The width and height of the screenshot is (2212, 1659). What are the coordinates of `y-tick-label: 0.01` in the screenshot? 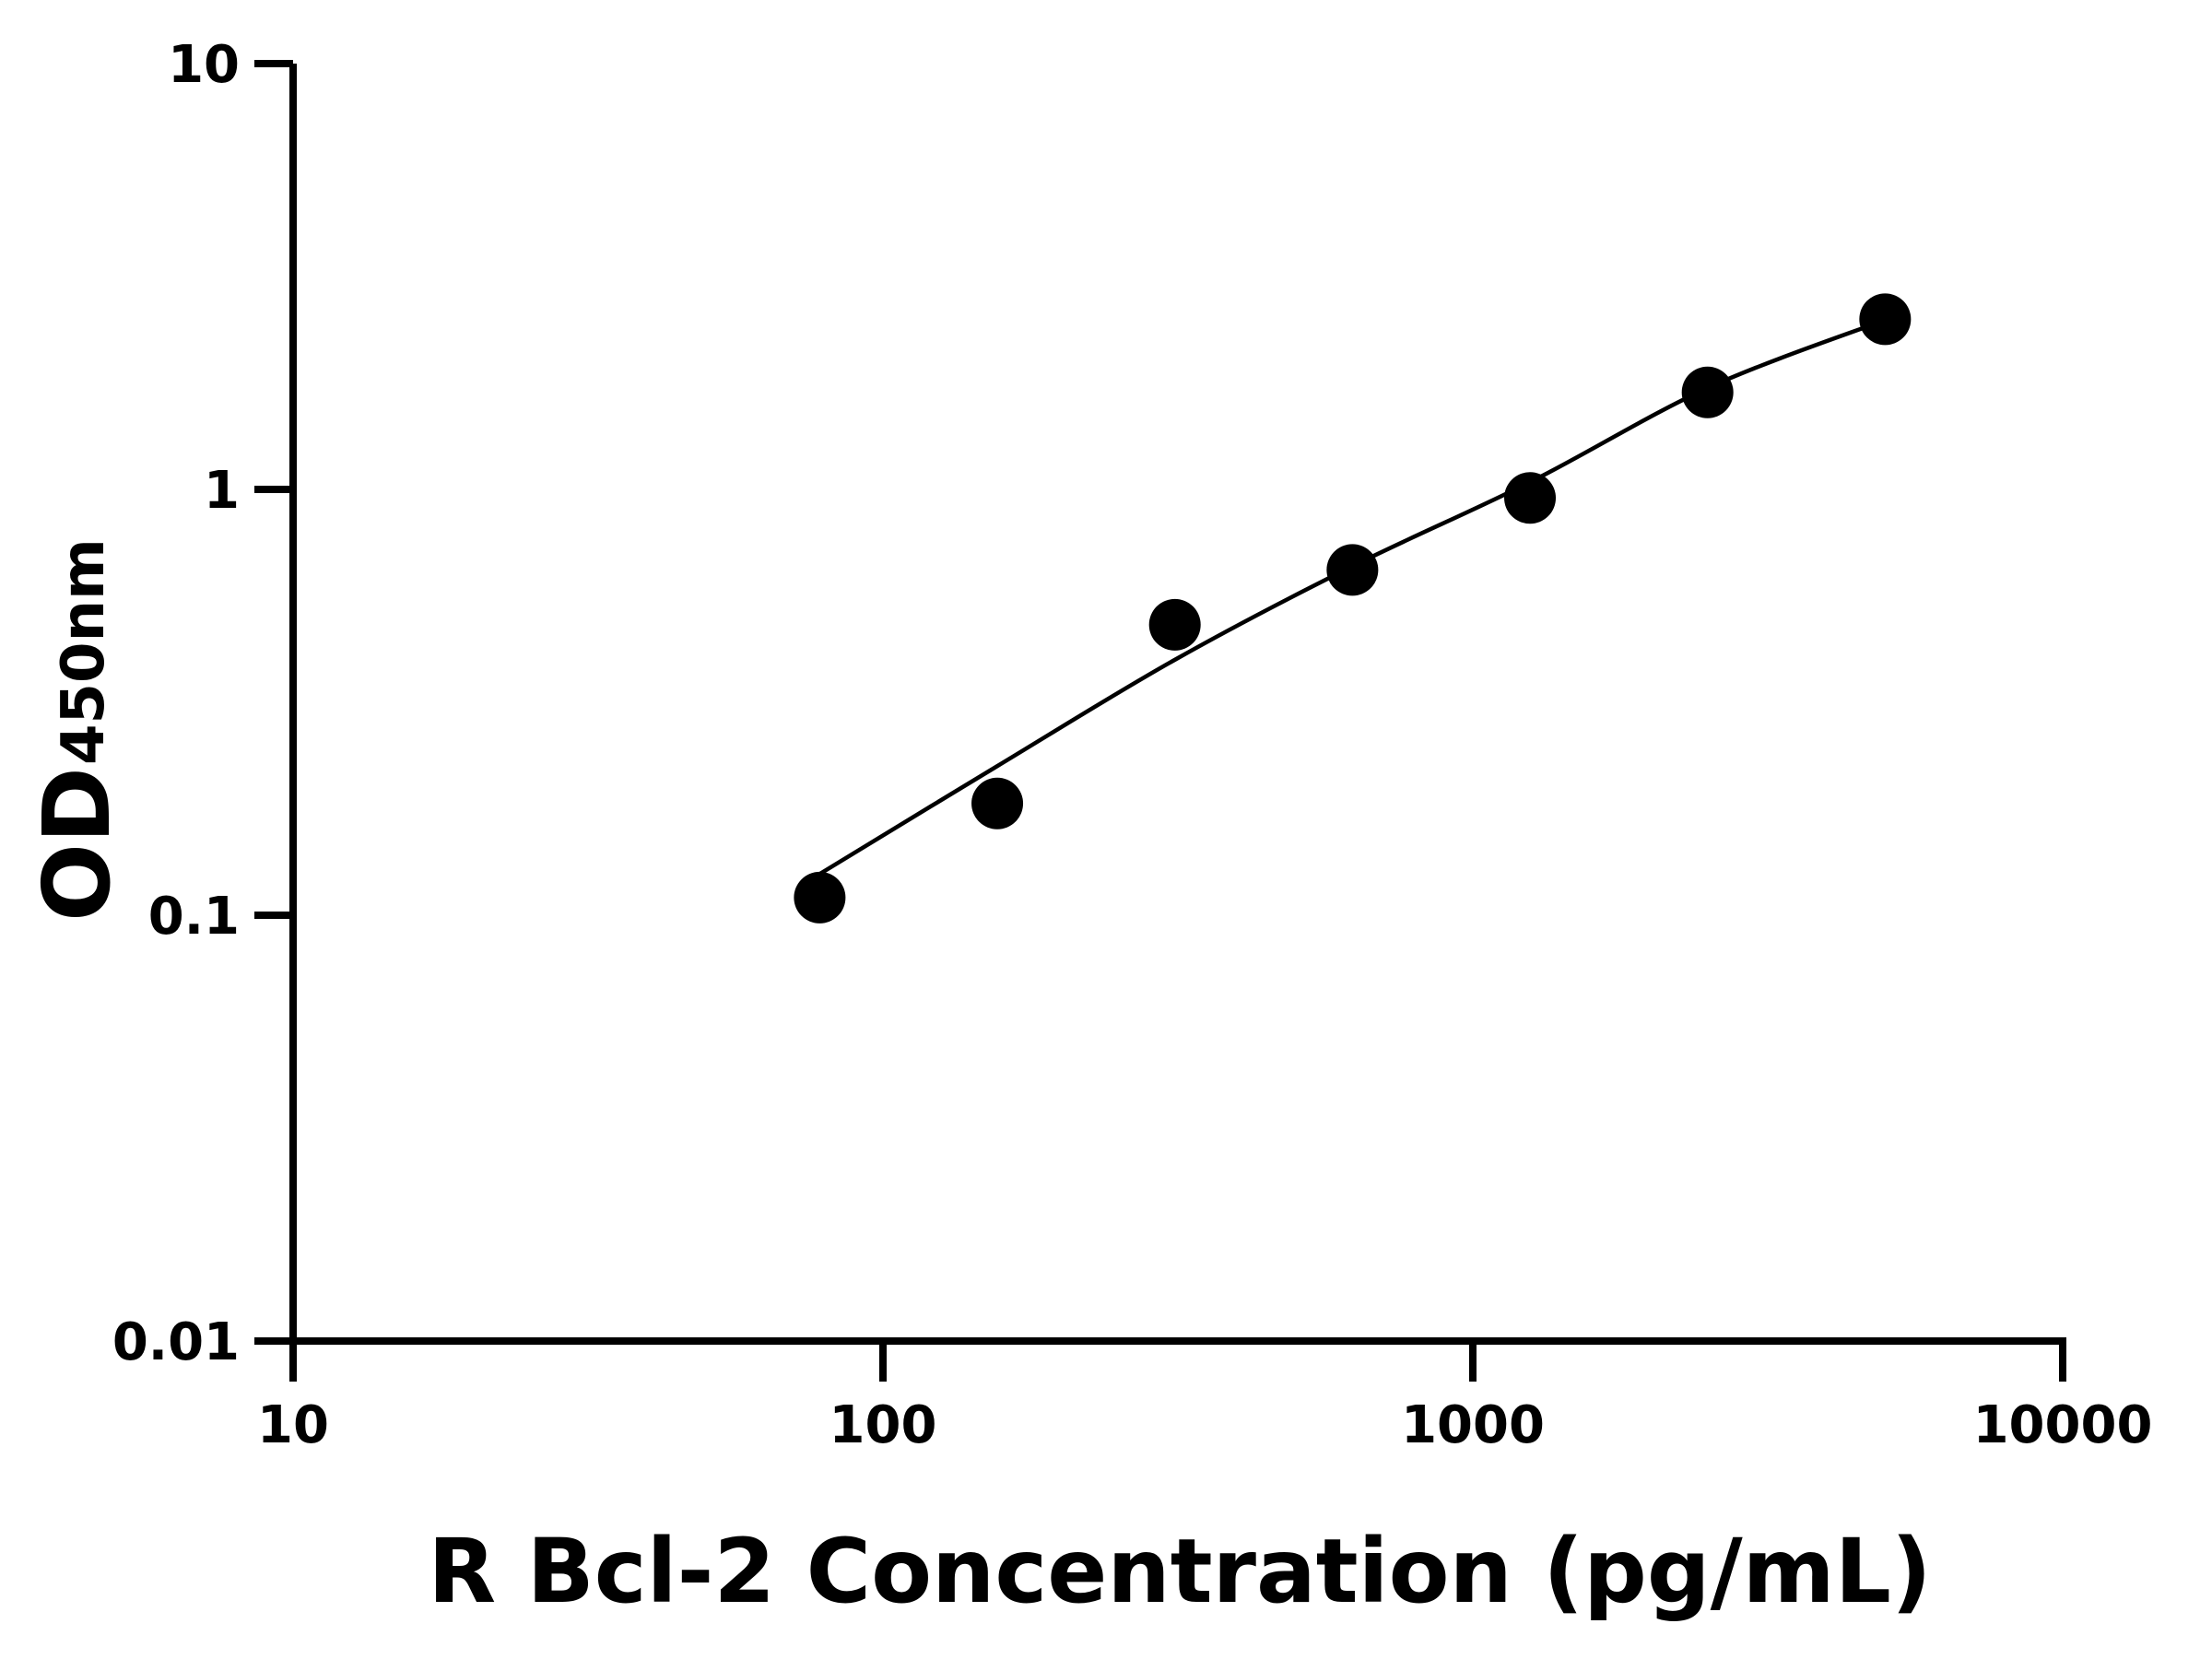 It's located at (176, 1342).